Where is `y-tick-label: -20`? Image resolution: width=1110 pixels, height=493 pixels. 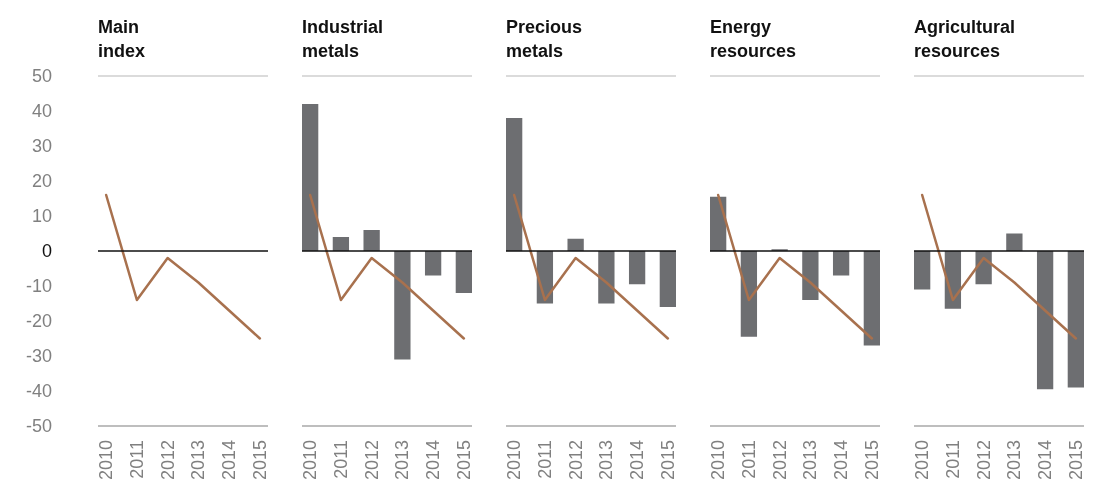 y-tick-label: -20 is located at coordinates (38, 321).